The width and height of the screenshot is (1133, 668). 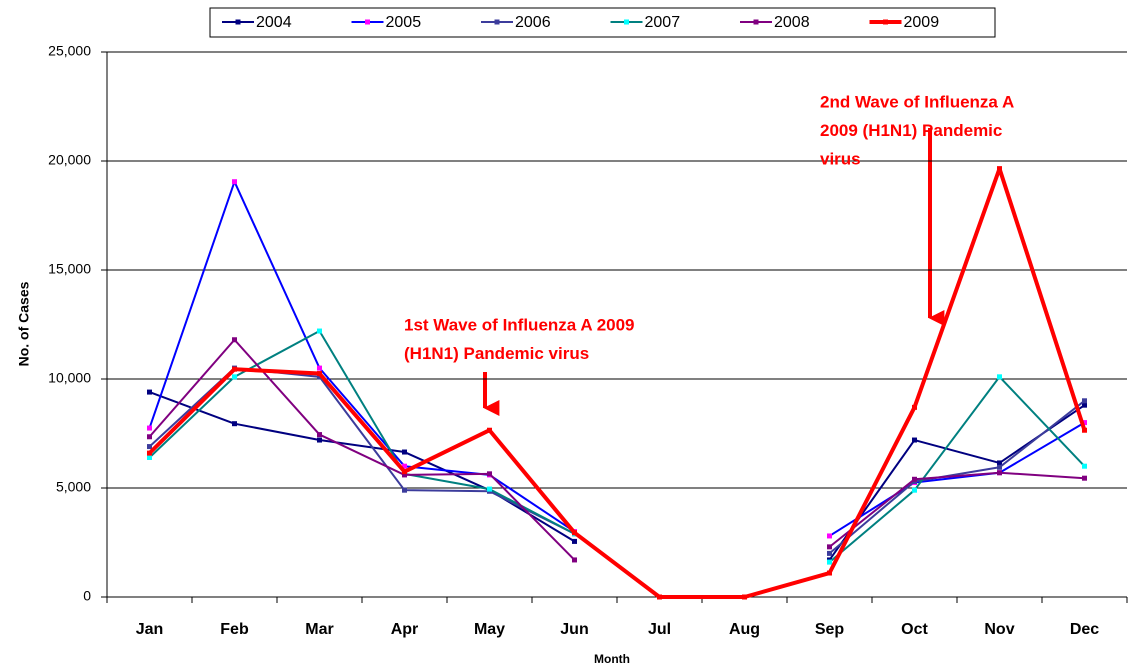 I want to click on annotation: virus, so click(x=840, y=158).